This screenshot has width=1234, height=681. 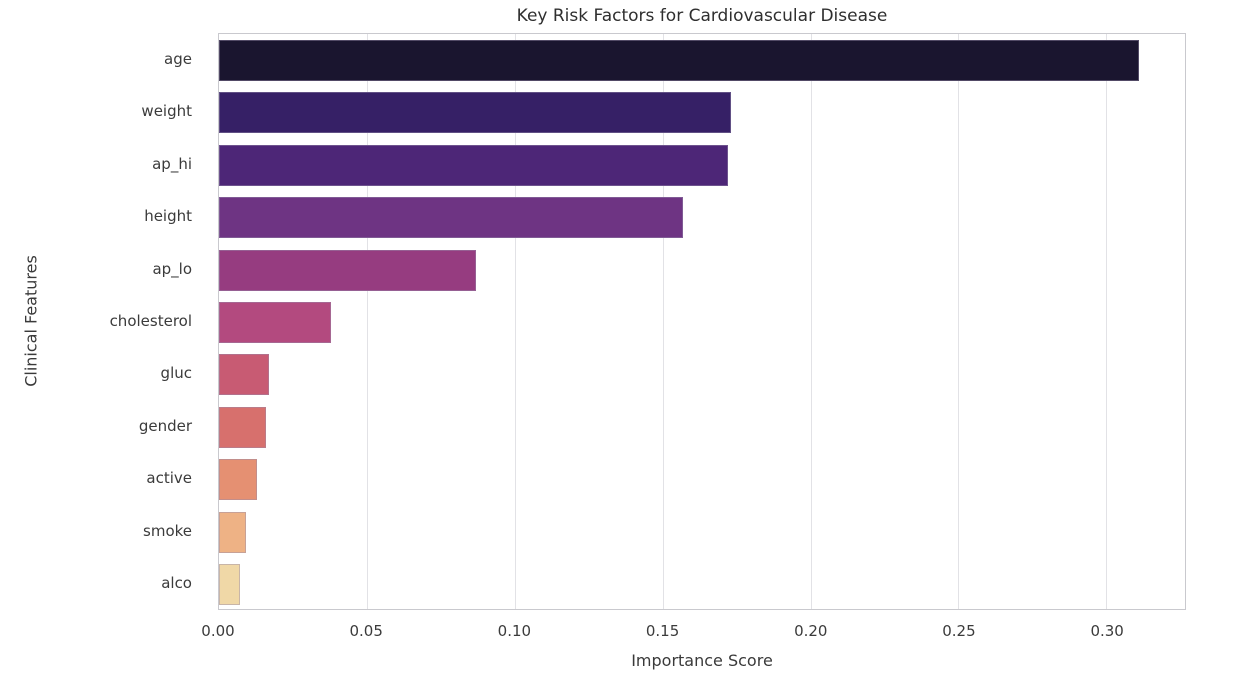 What do you see at coordinates (348, 270) in the screenshot?
I see `bar-ap_lo` at bounding box center [348, 270].